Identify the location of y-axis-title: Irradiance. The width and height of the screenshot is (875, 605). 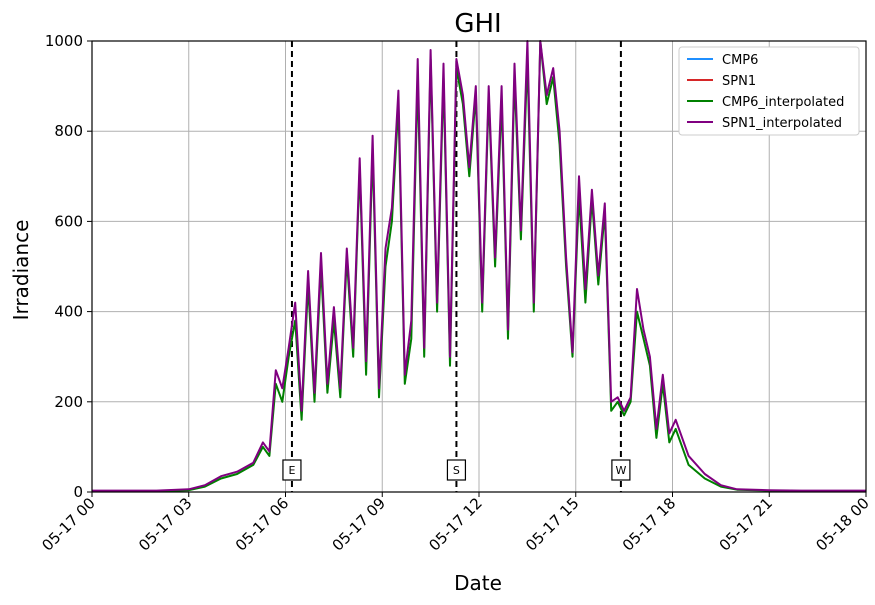
(21, 270).